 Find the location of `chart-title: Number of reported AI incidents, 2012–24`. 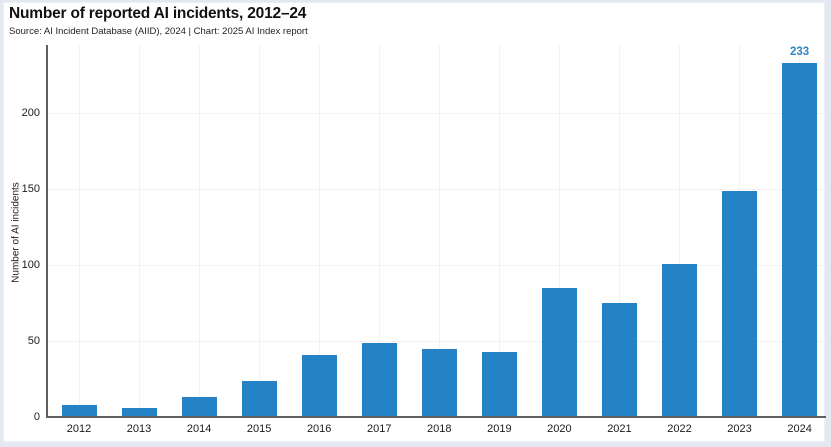

chart-title: Number of reported AI incidents, 2012–24 is located at coordinates (158, 13).